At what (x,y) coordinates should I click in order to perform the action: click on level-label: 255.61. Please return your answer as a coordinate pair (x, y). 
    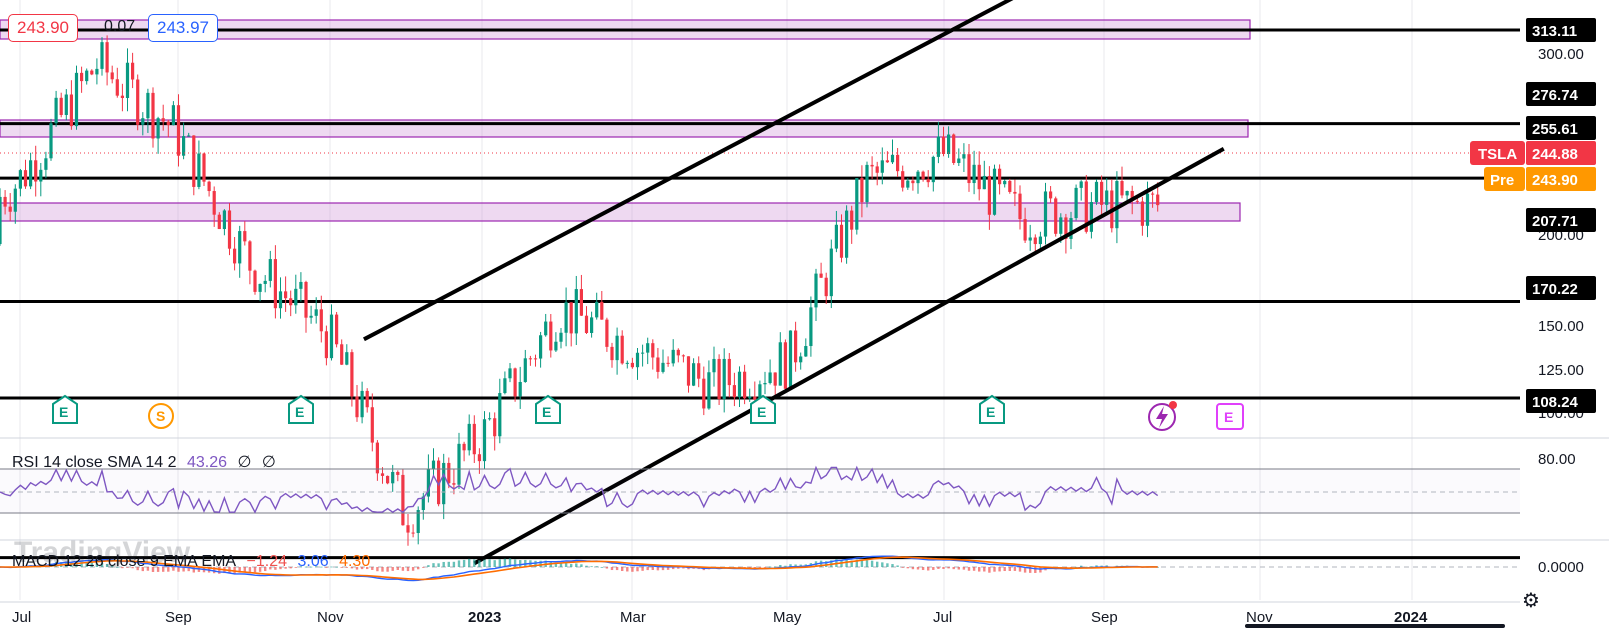
    Looking at the image, I should click on (1555, 129).